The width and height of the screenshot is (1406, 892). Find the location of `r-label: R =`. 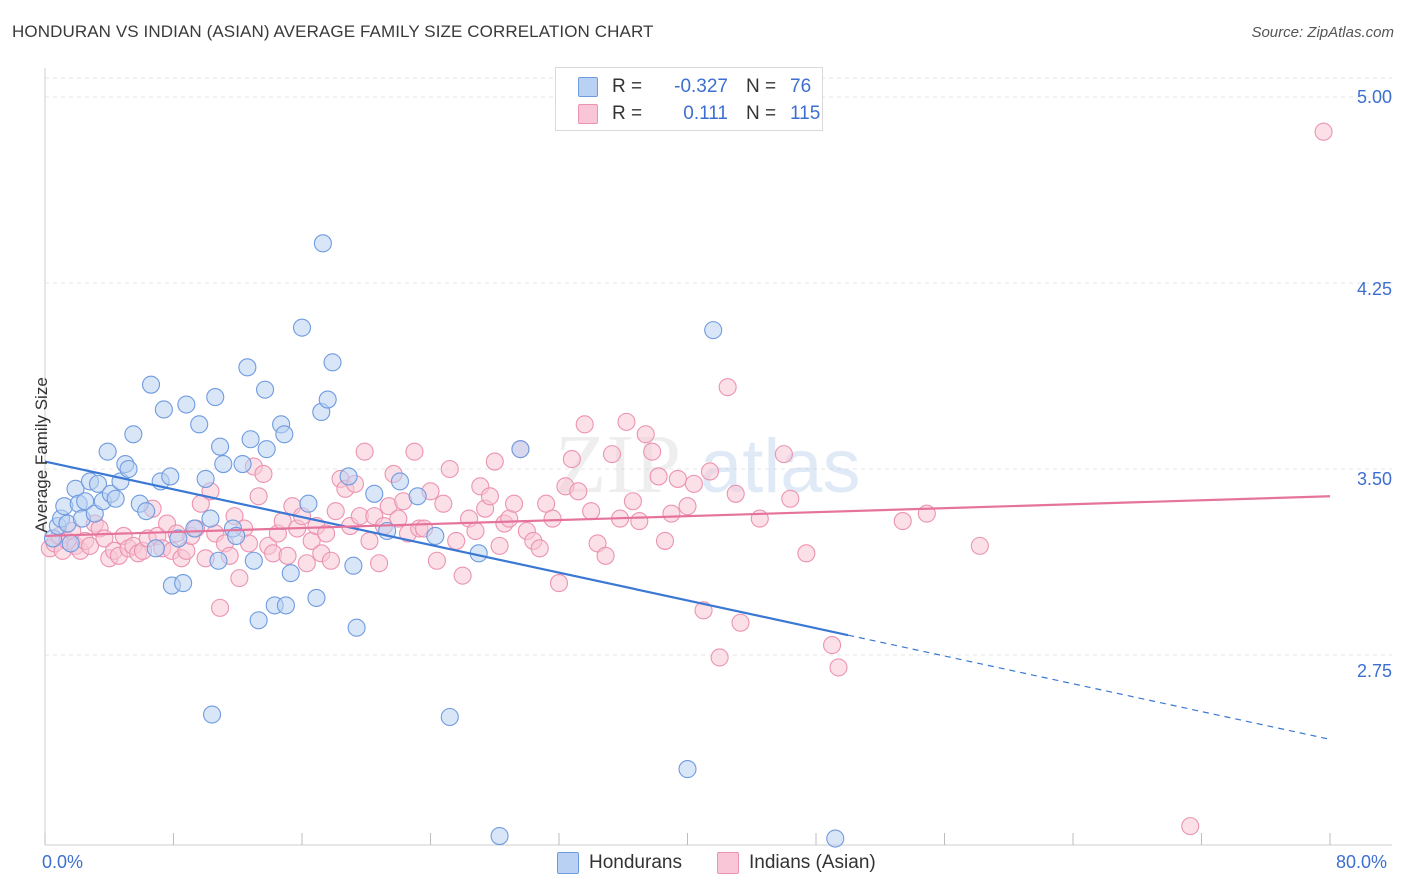

r-label: R = is located at coordinates (627, 86).